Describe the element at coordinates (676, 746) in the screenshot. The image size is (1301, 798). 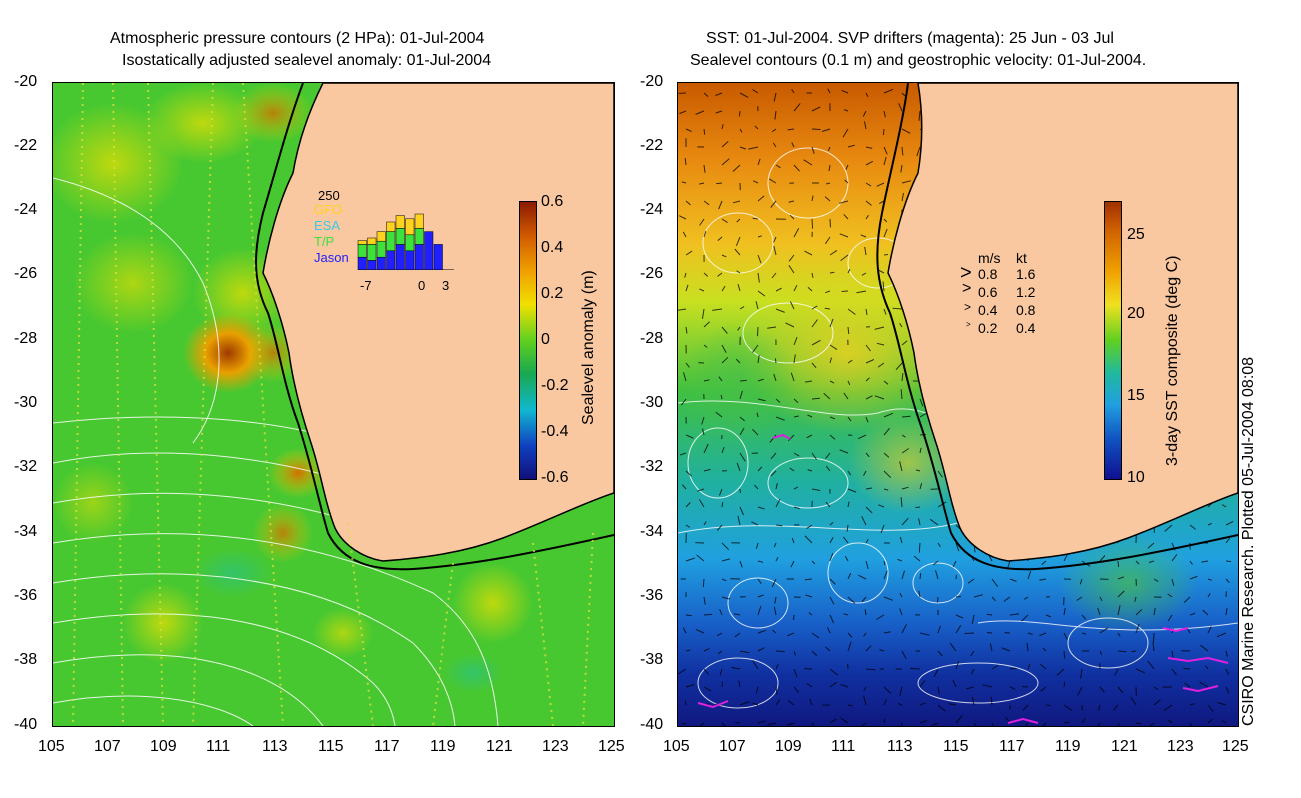
I see `right-xtick: 105` at that location.